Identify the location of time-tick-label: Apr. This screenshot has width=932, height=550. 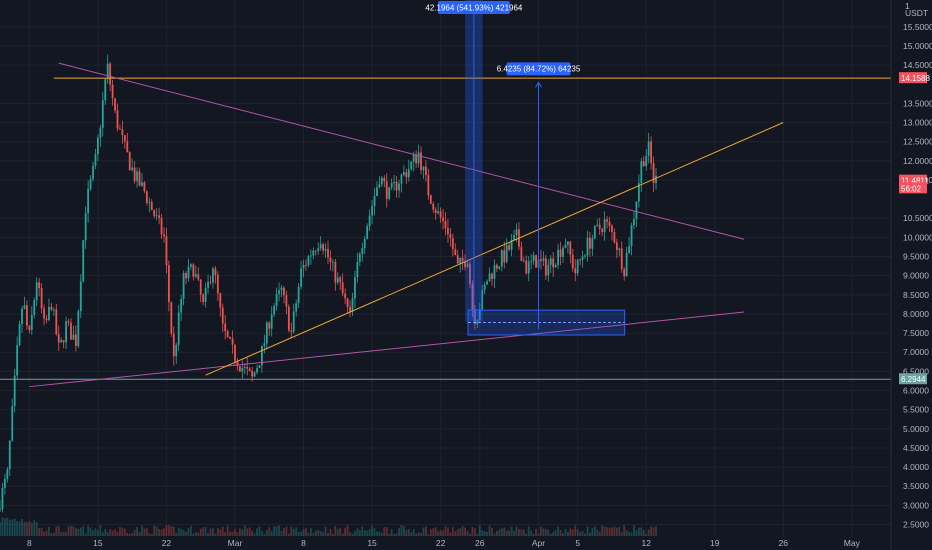
(538, 543).